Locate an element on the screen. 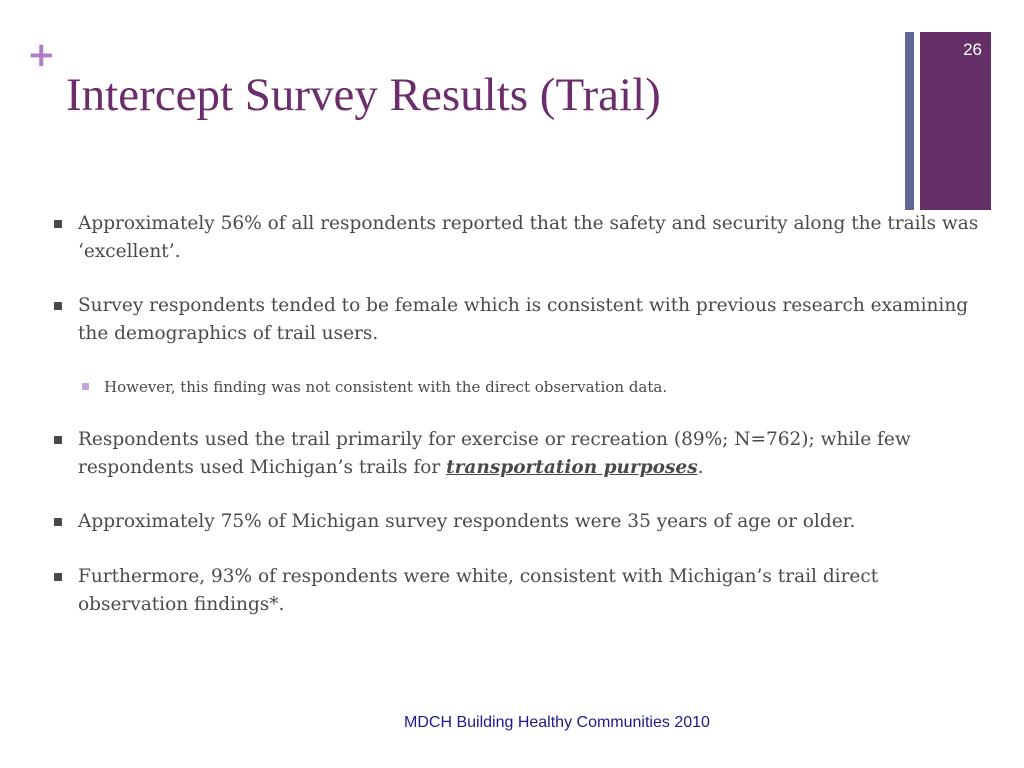  plus-icon: + is located at coordinates (41, 55).